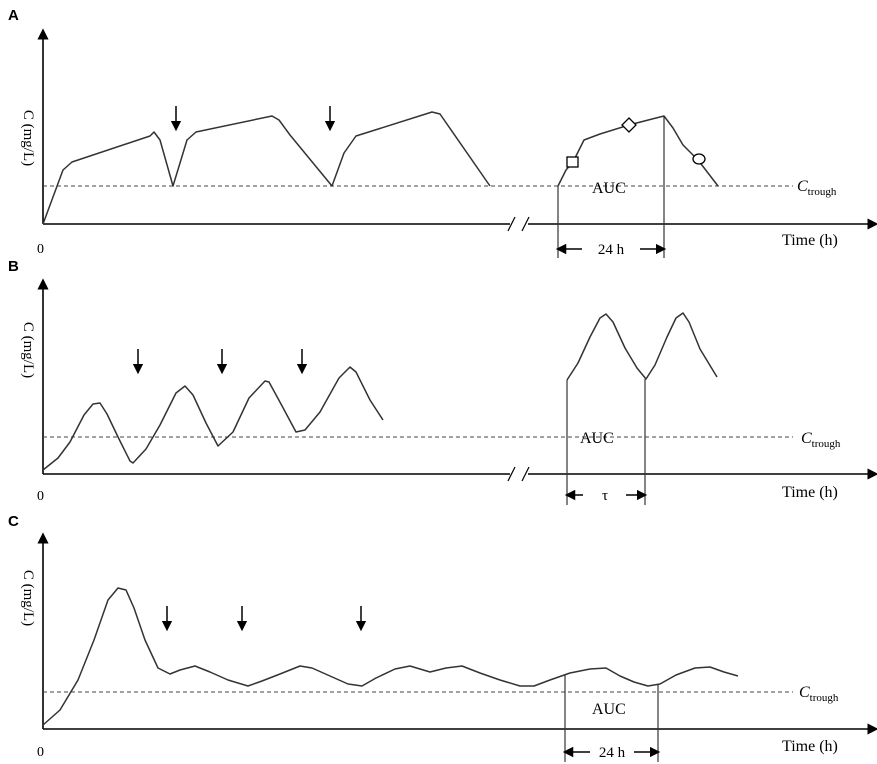  I want to click on panel-c-trough-label: Ctrough, so click(819, 694).